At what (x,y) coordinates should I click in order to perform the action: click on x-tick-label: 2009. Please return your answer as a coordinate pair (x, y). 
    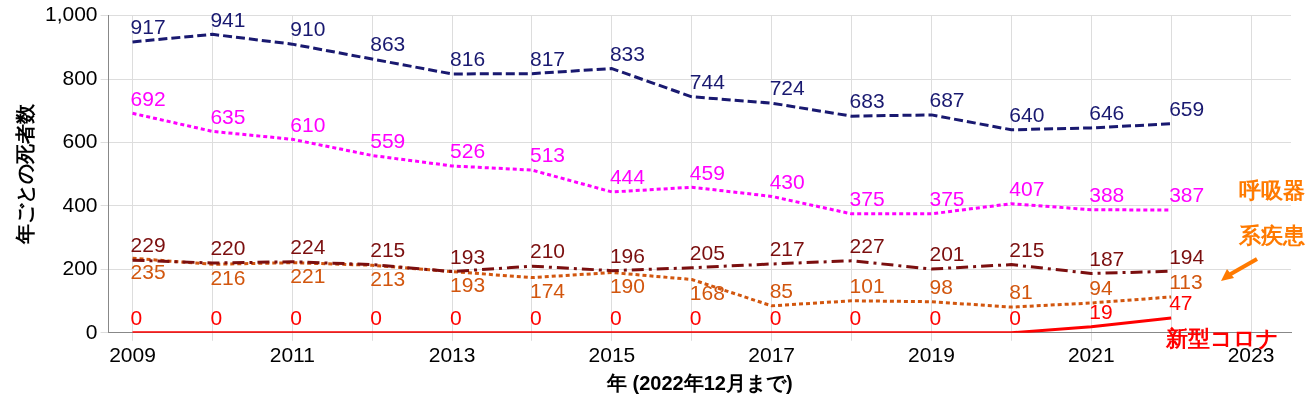
    Looking at the image, I should click on (132, 355).